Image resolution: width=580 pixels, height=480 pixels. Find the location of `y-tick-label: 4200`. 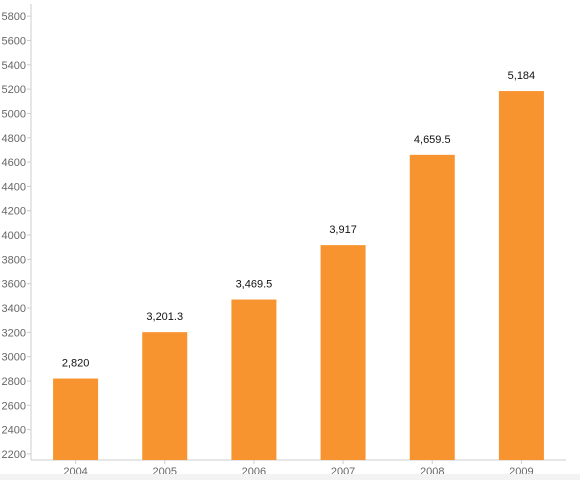

y-tick-label: 4200 is located at coordinates (14, 212).